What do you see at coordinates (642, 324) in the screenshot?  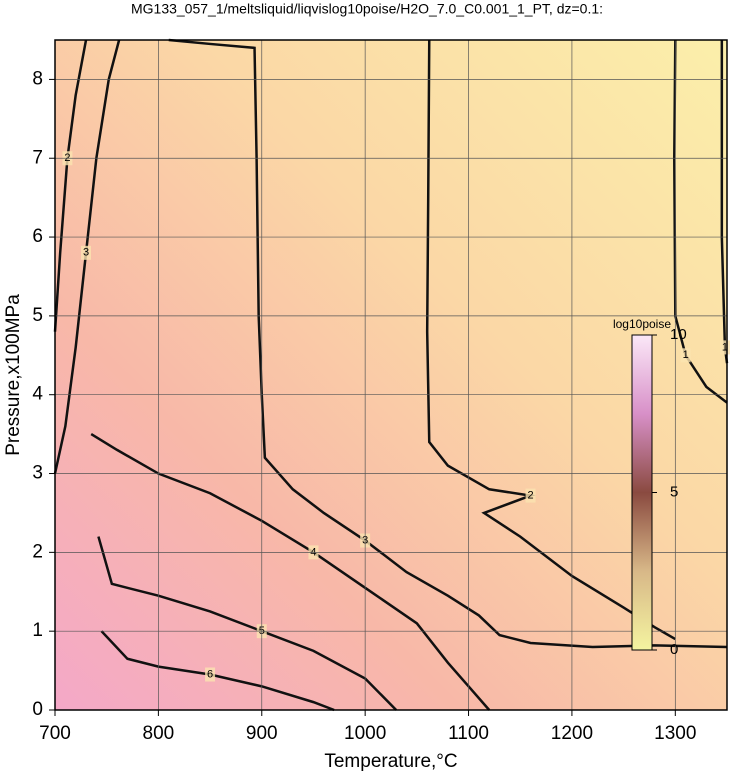 I see `colorbar-label: log10poise` at bounding box center [642, 324].